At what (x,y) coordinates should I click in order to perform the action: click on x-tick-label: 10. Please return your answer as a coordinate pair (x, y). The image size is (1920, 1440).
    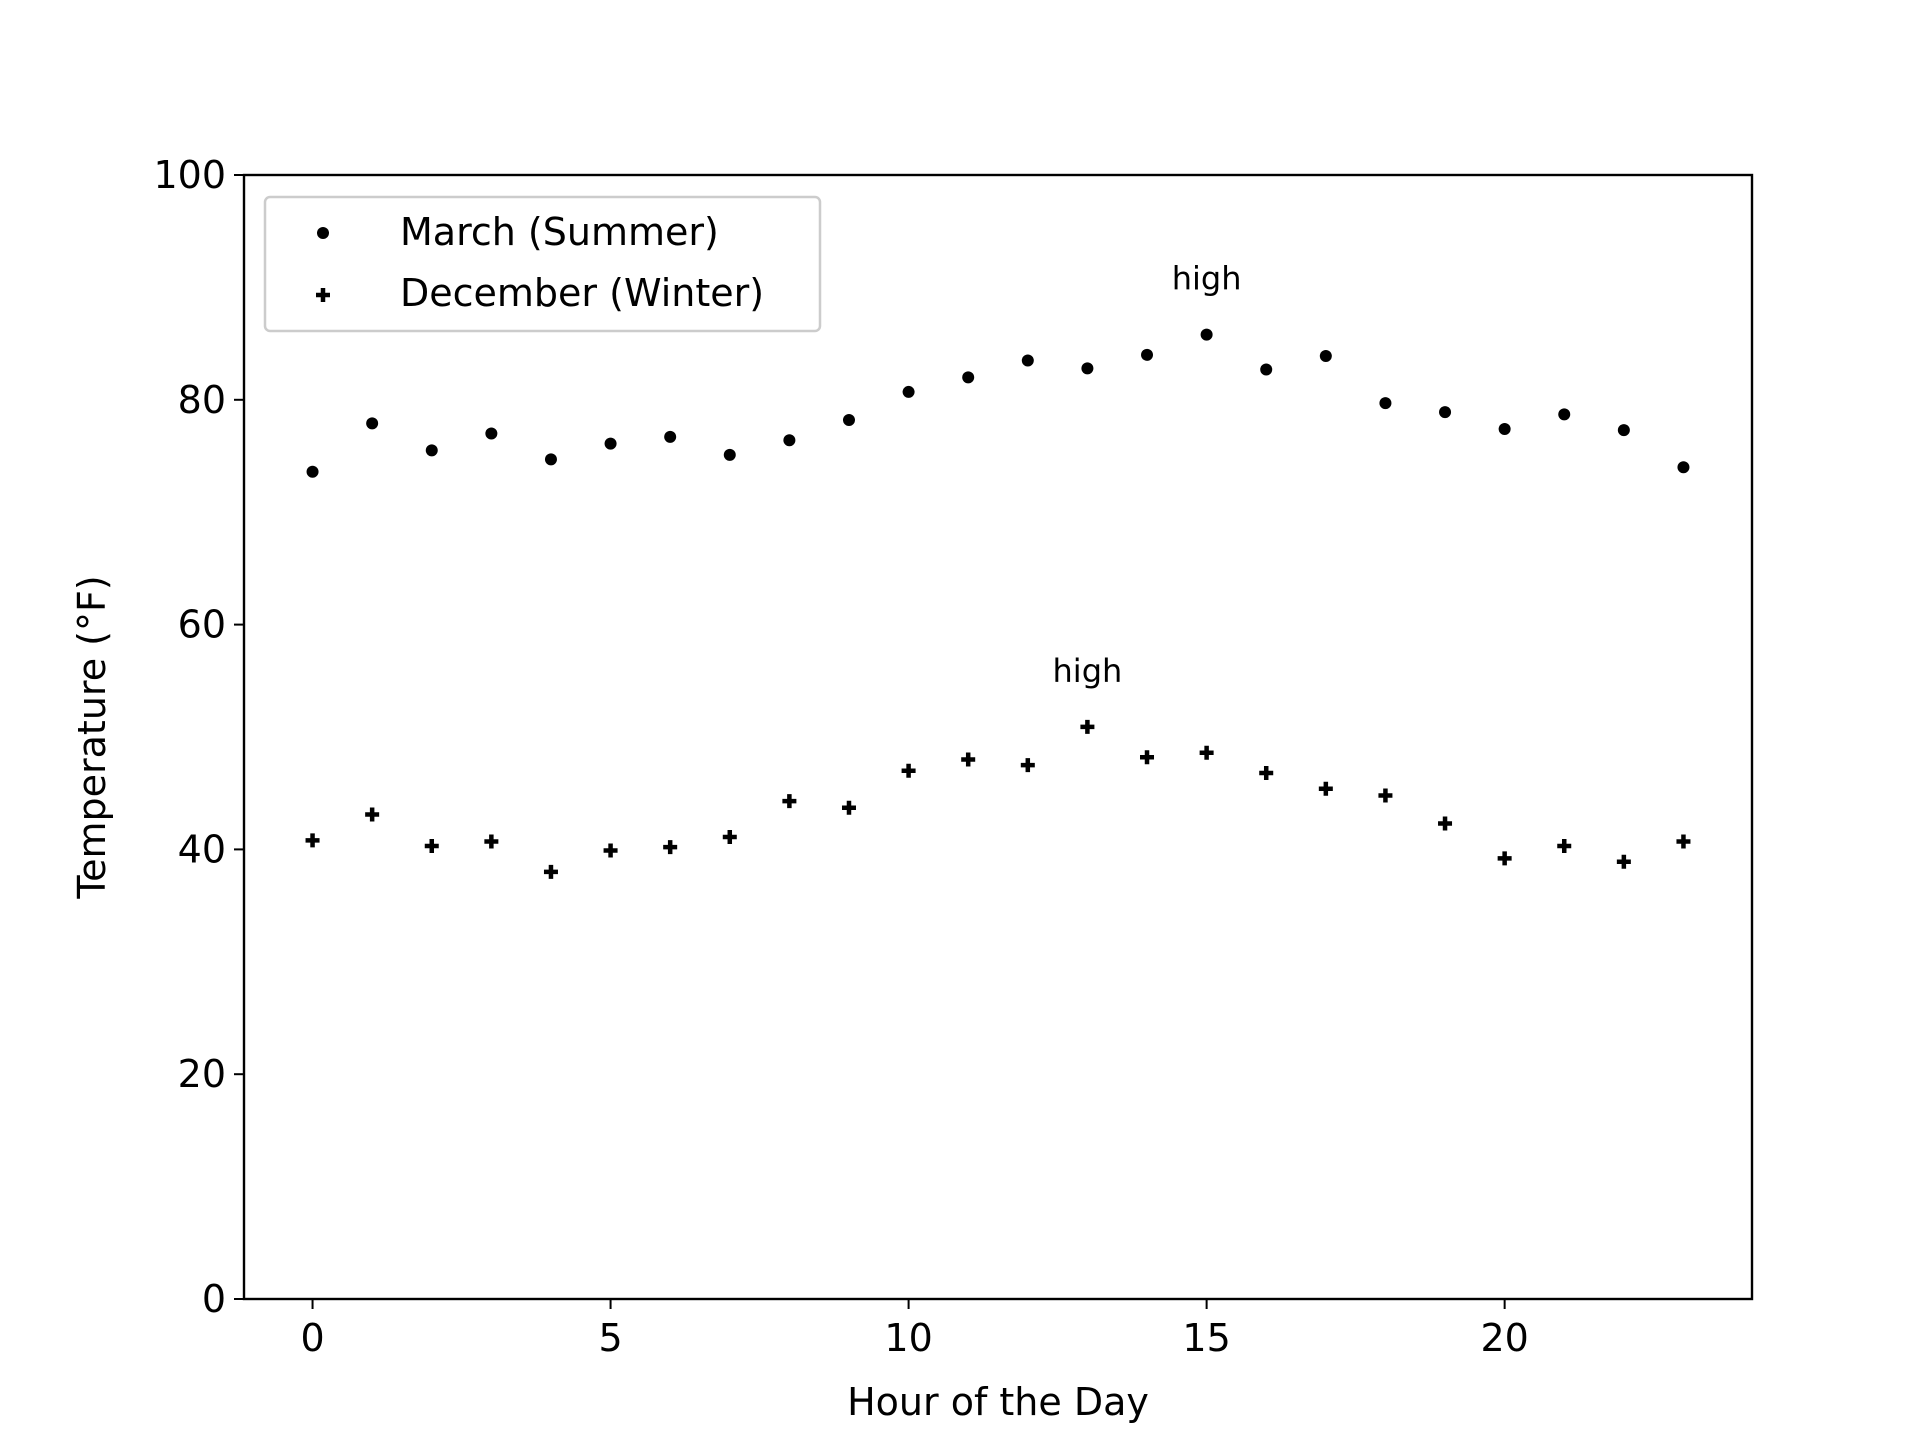
    Looking at the image, I should click on (908, 1338).